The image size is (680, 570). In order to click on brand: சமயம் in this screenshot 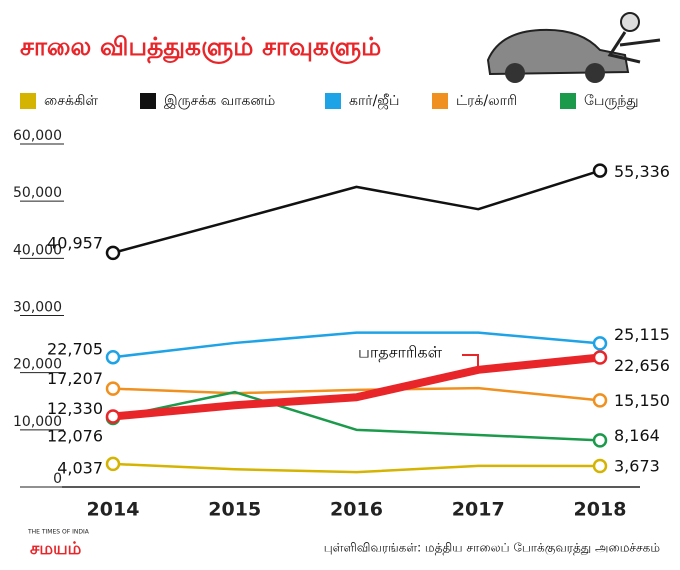, I will do `click(56, 549)`.